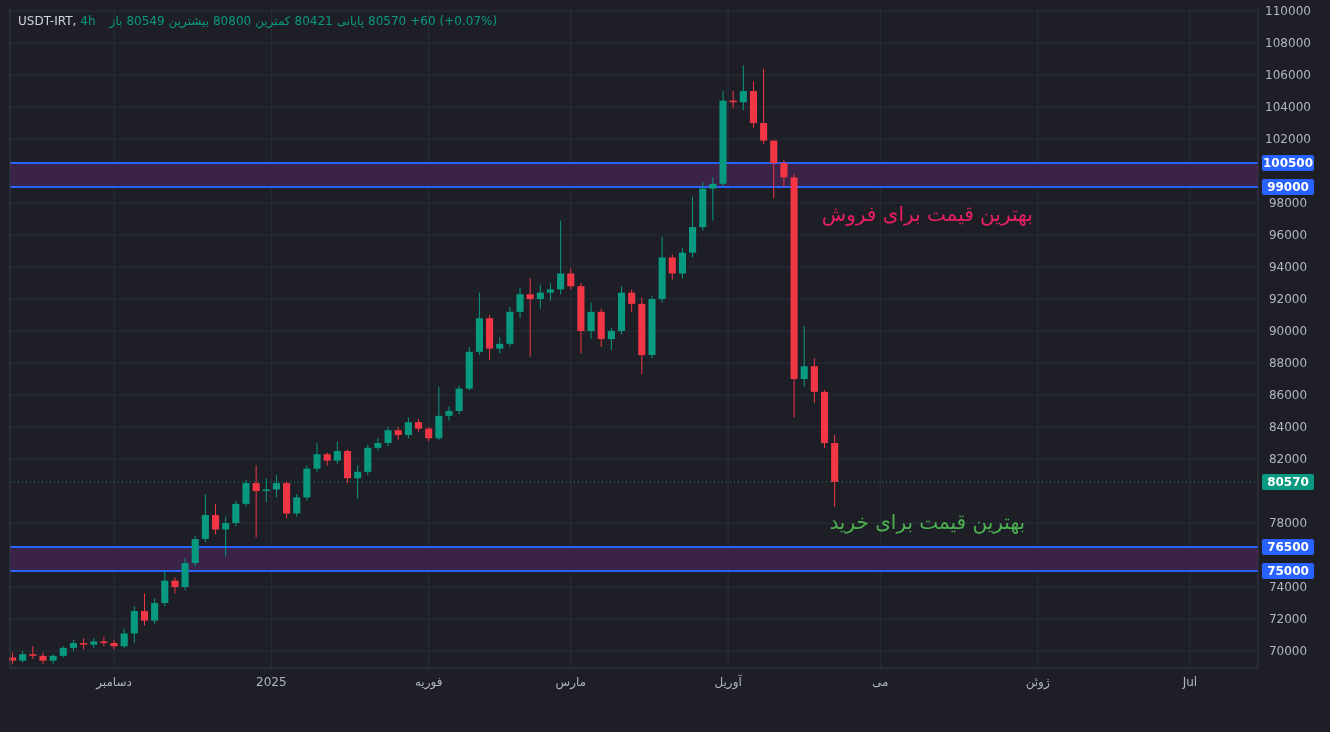 The width and height of the screenshot is (1330, 732). I want to click on y-tick-label: 74000, so click(1288, 587).